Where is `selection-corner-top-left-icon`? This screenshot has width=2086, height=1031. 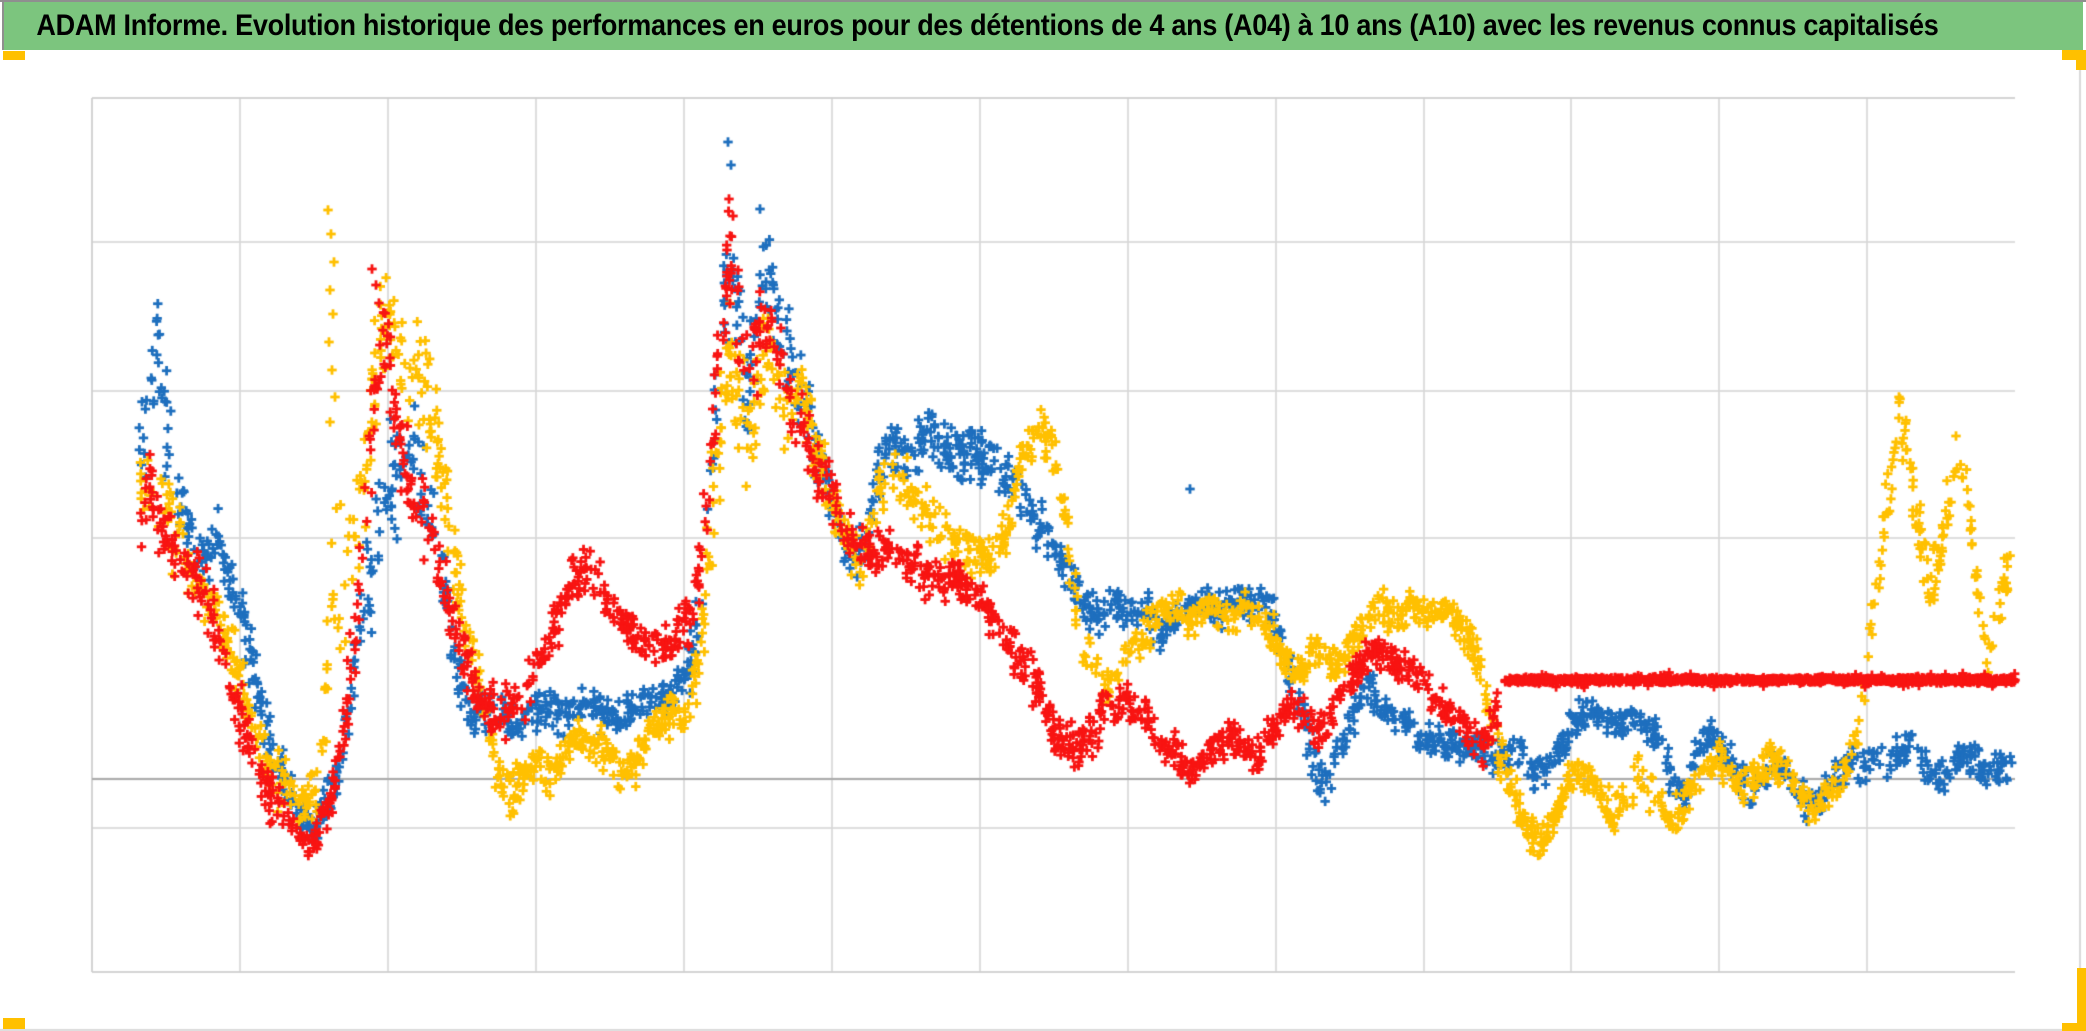
selection-corner-top-left-icon is located at coordinates (14, 55).